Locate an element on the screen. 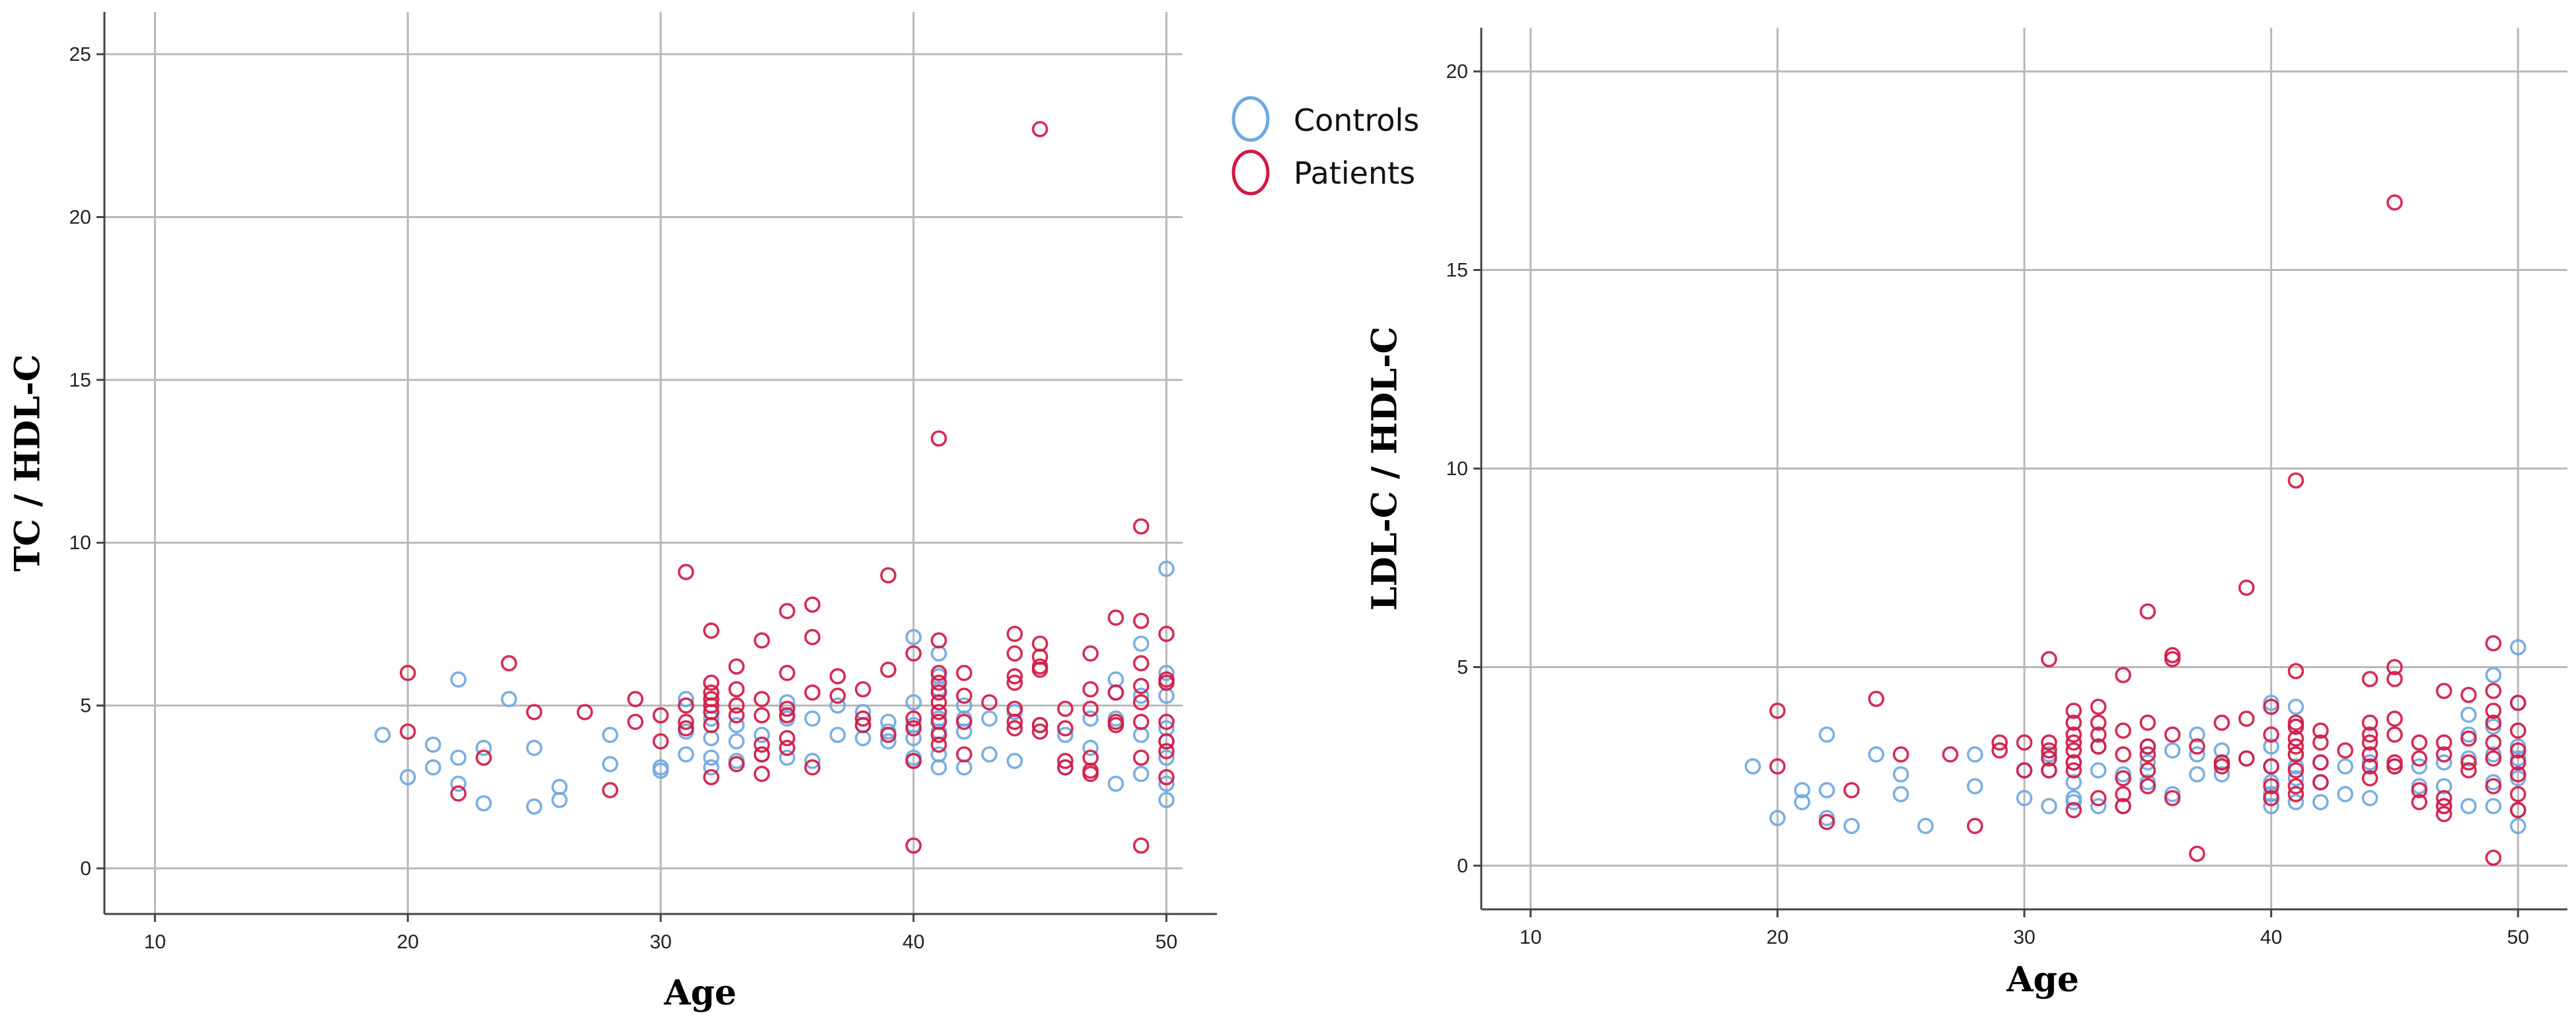  tc-xtick-label-50: 50 is located at coordinates (1166, 942).